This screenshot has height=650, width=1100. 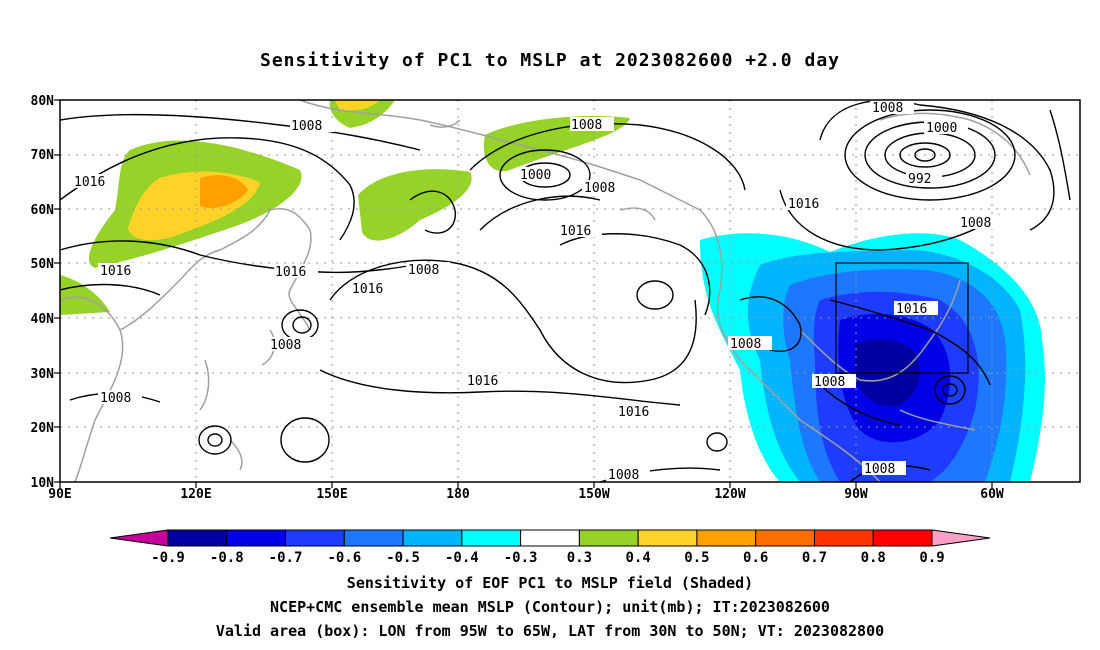 I want to click on lat-label: 60N, so click(x=43, y=210).